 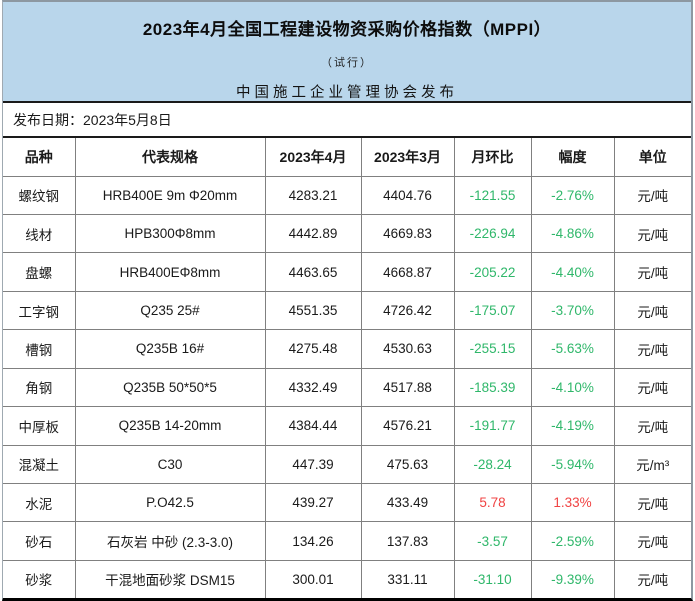 I want to click on cell-product-name: 线材, so click(x=39, y=233).